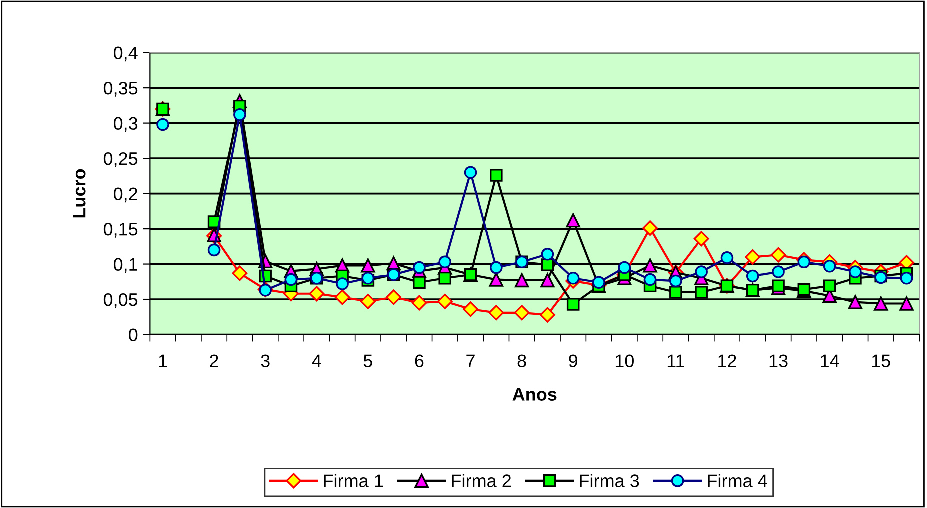 Image resolution: width=927 pixels, height=508 pixels. What do you see at coordinates (779, 361) in the screenshot?
I see `x-tick-label: 13` at bounding box center [779, 361].